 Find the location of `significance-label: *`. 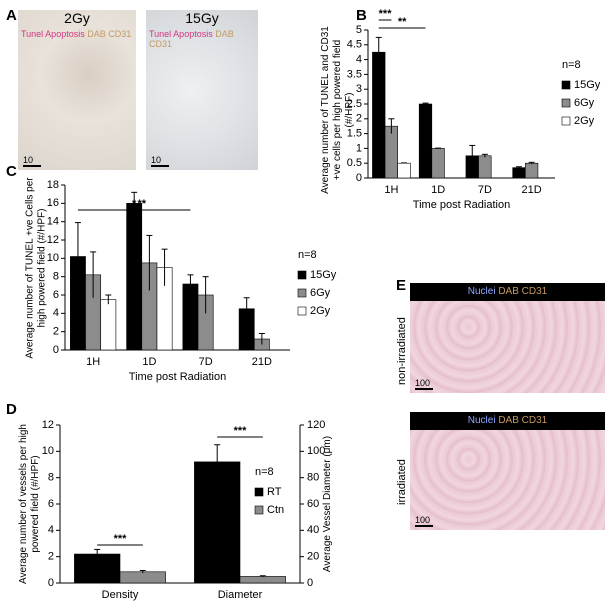

significance-label: * is located at coordinates (134, 204).